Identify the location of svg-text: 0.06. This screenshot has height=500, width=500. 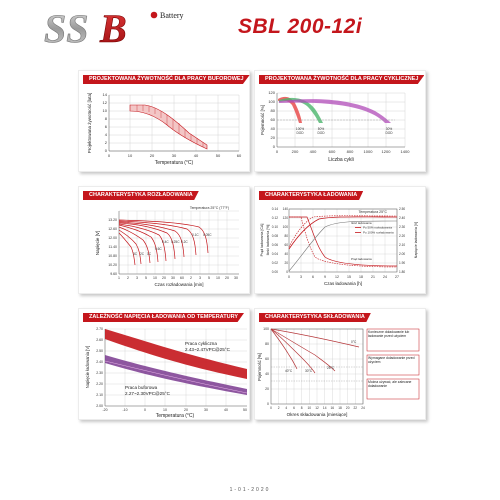
(275, 245).